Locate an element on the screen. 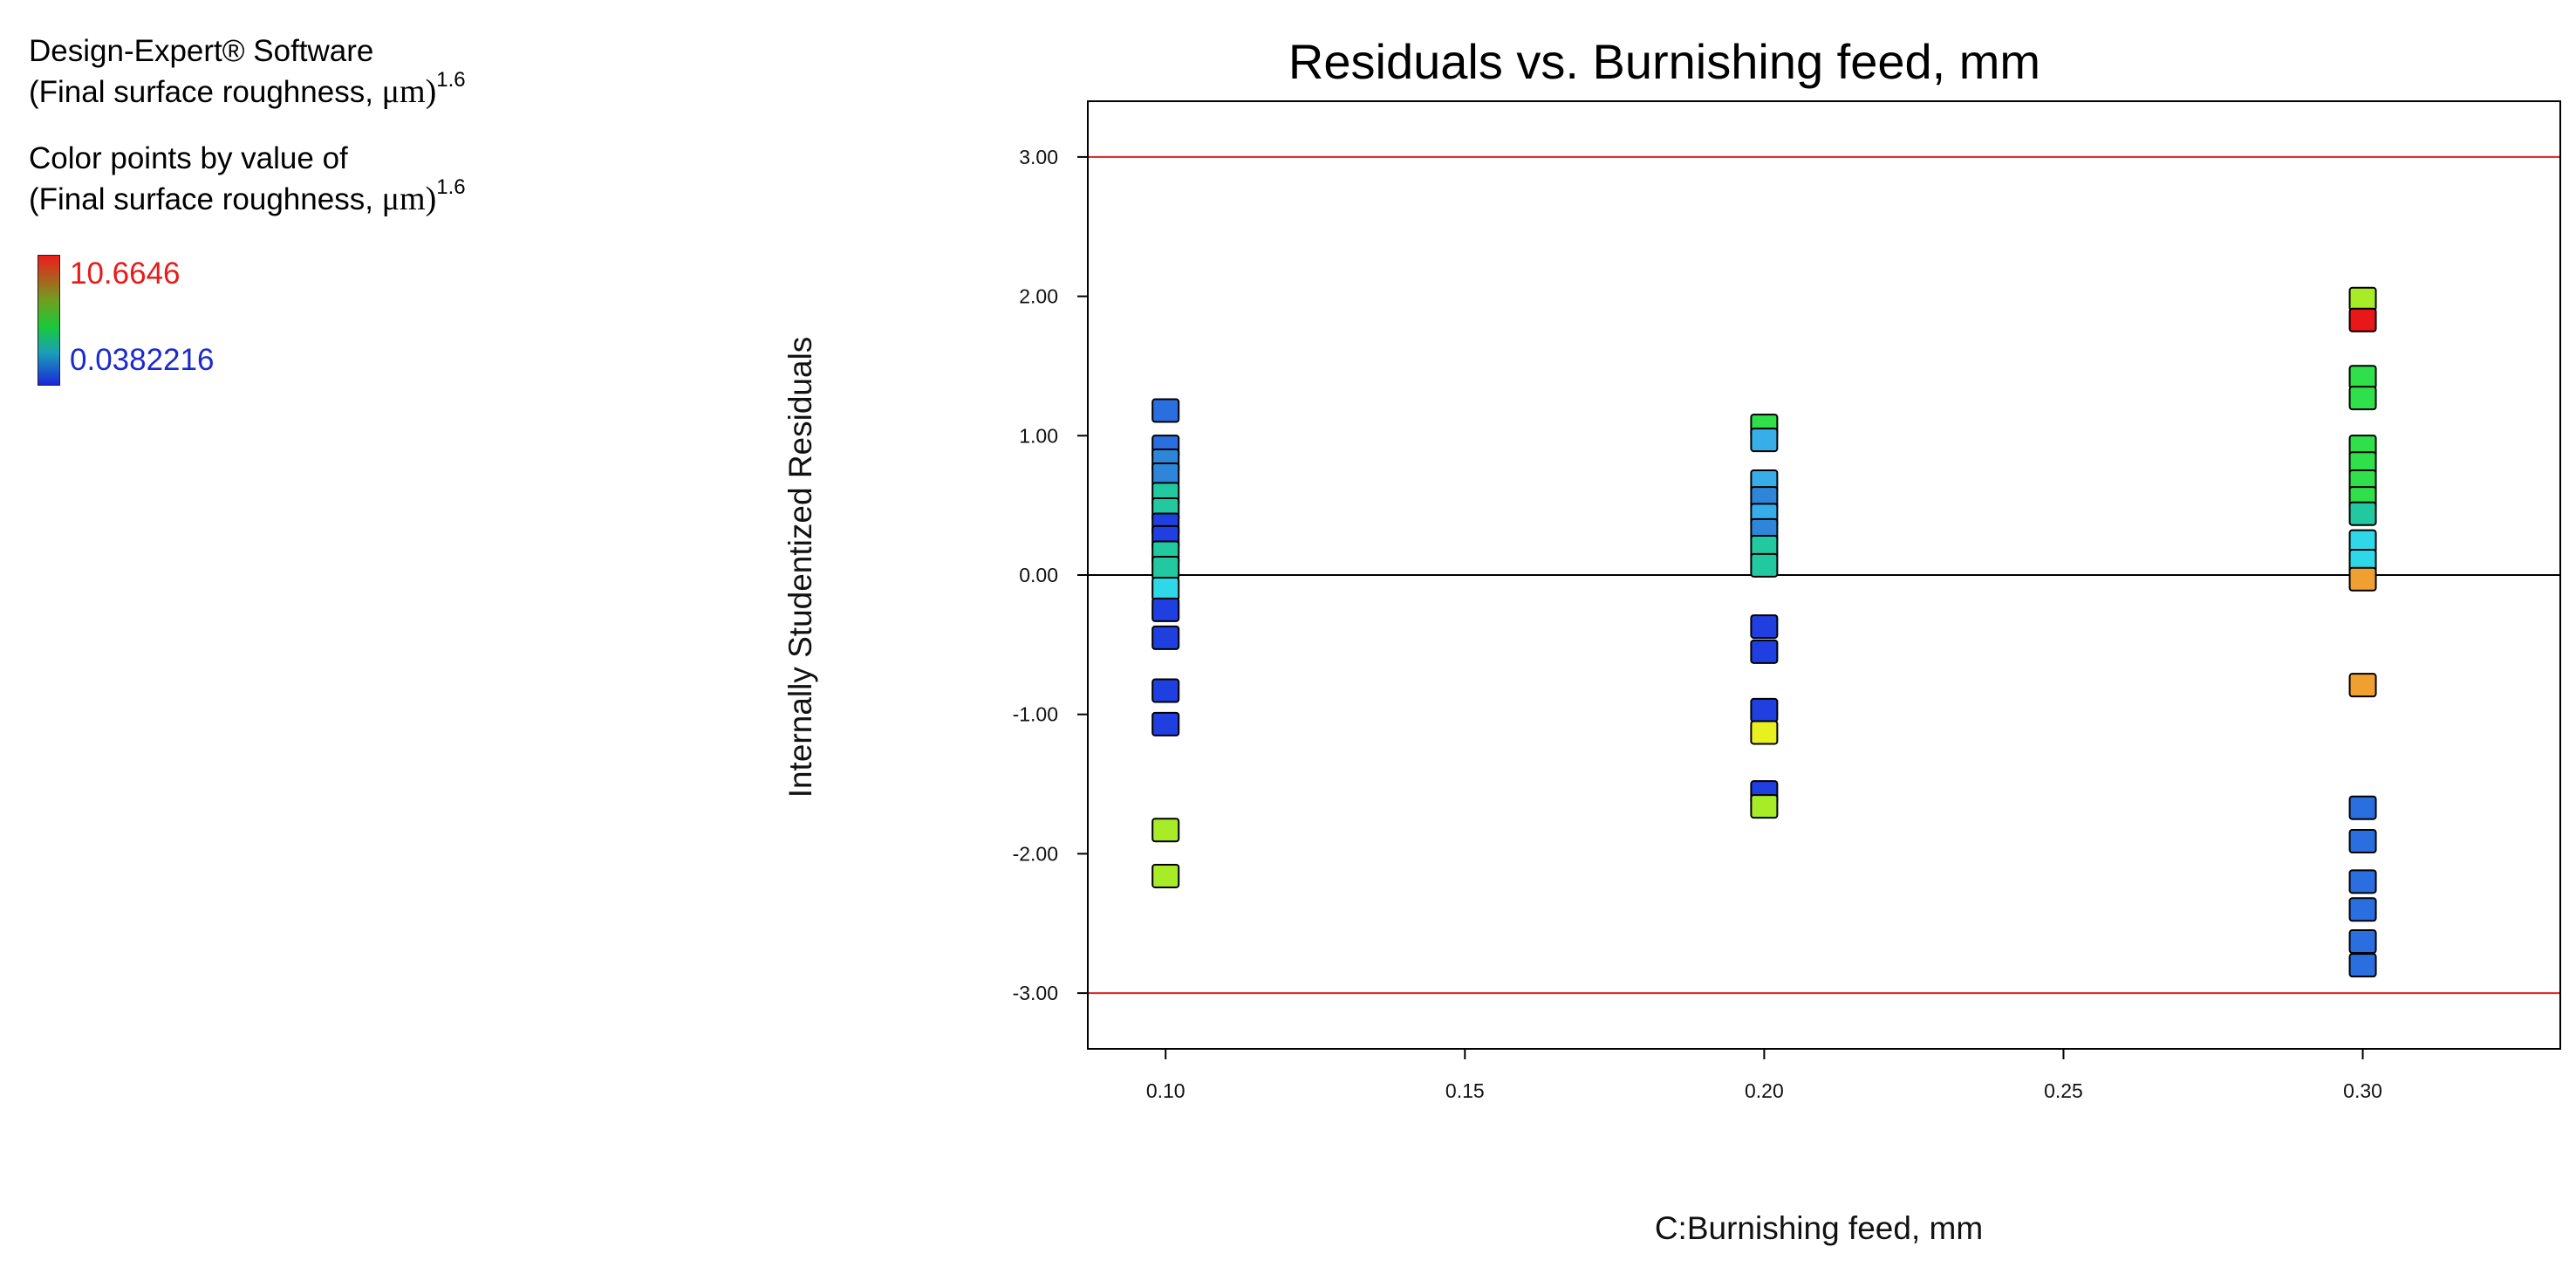 This screenshot has width=2576, height=1267. color-response-name: (Final surface roughness, μm)1.6 is located at coordinates (247, 198).